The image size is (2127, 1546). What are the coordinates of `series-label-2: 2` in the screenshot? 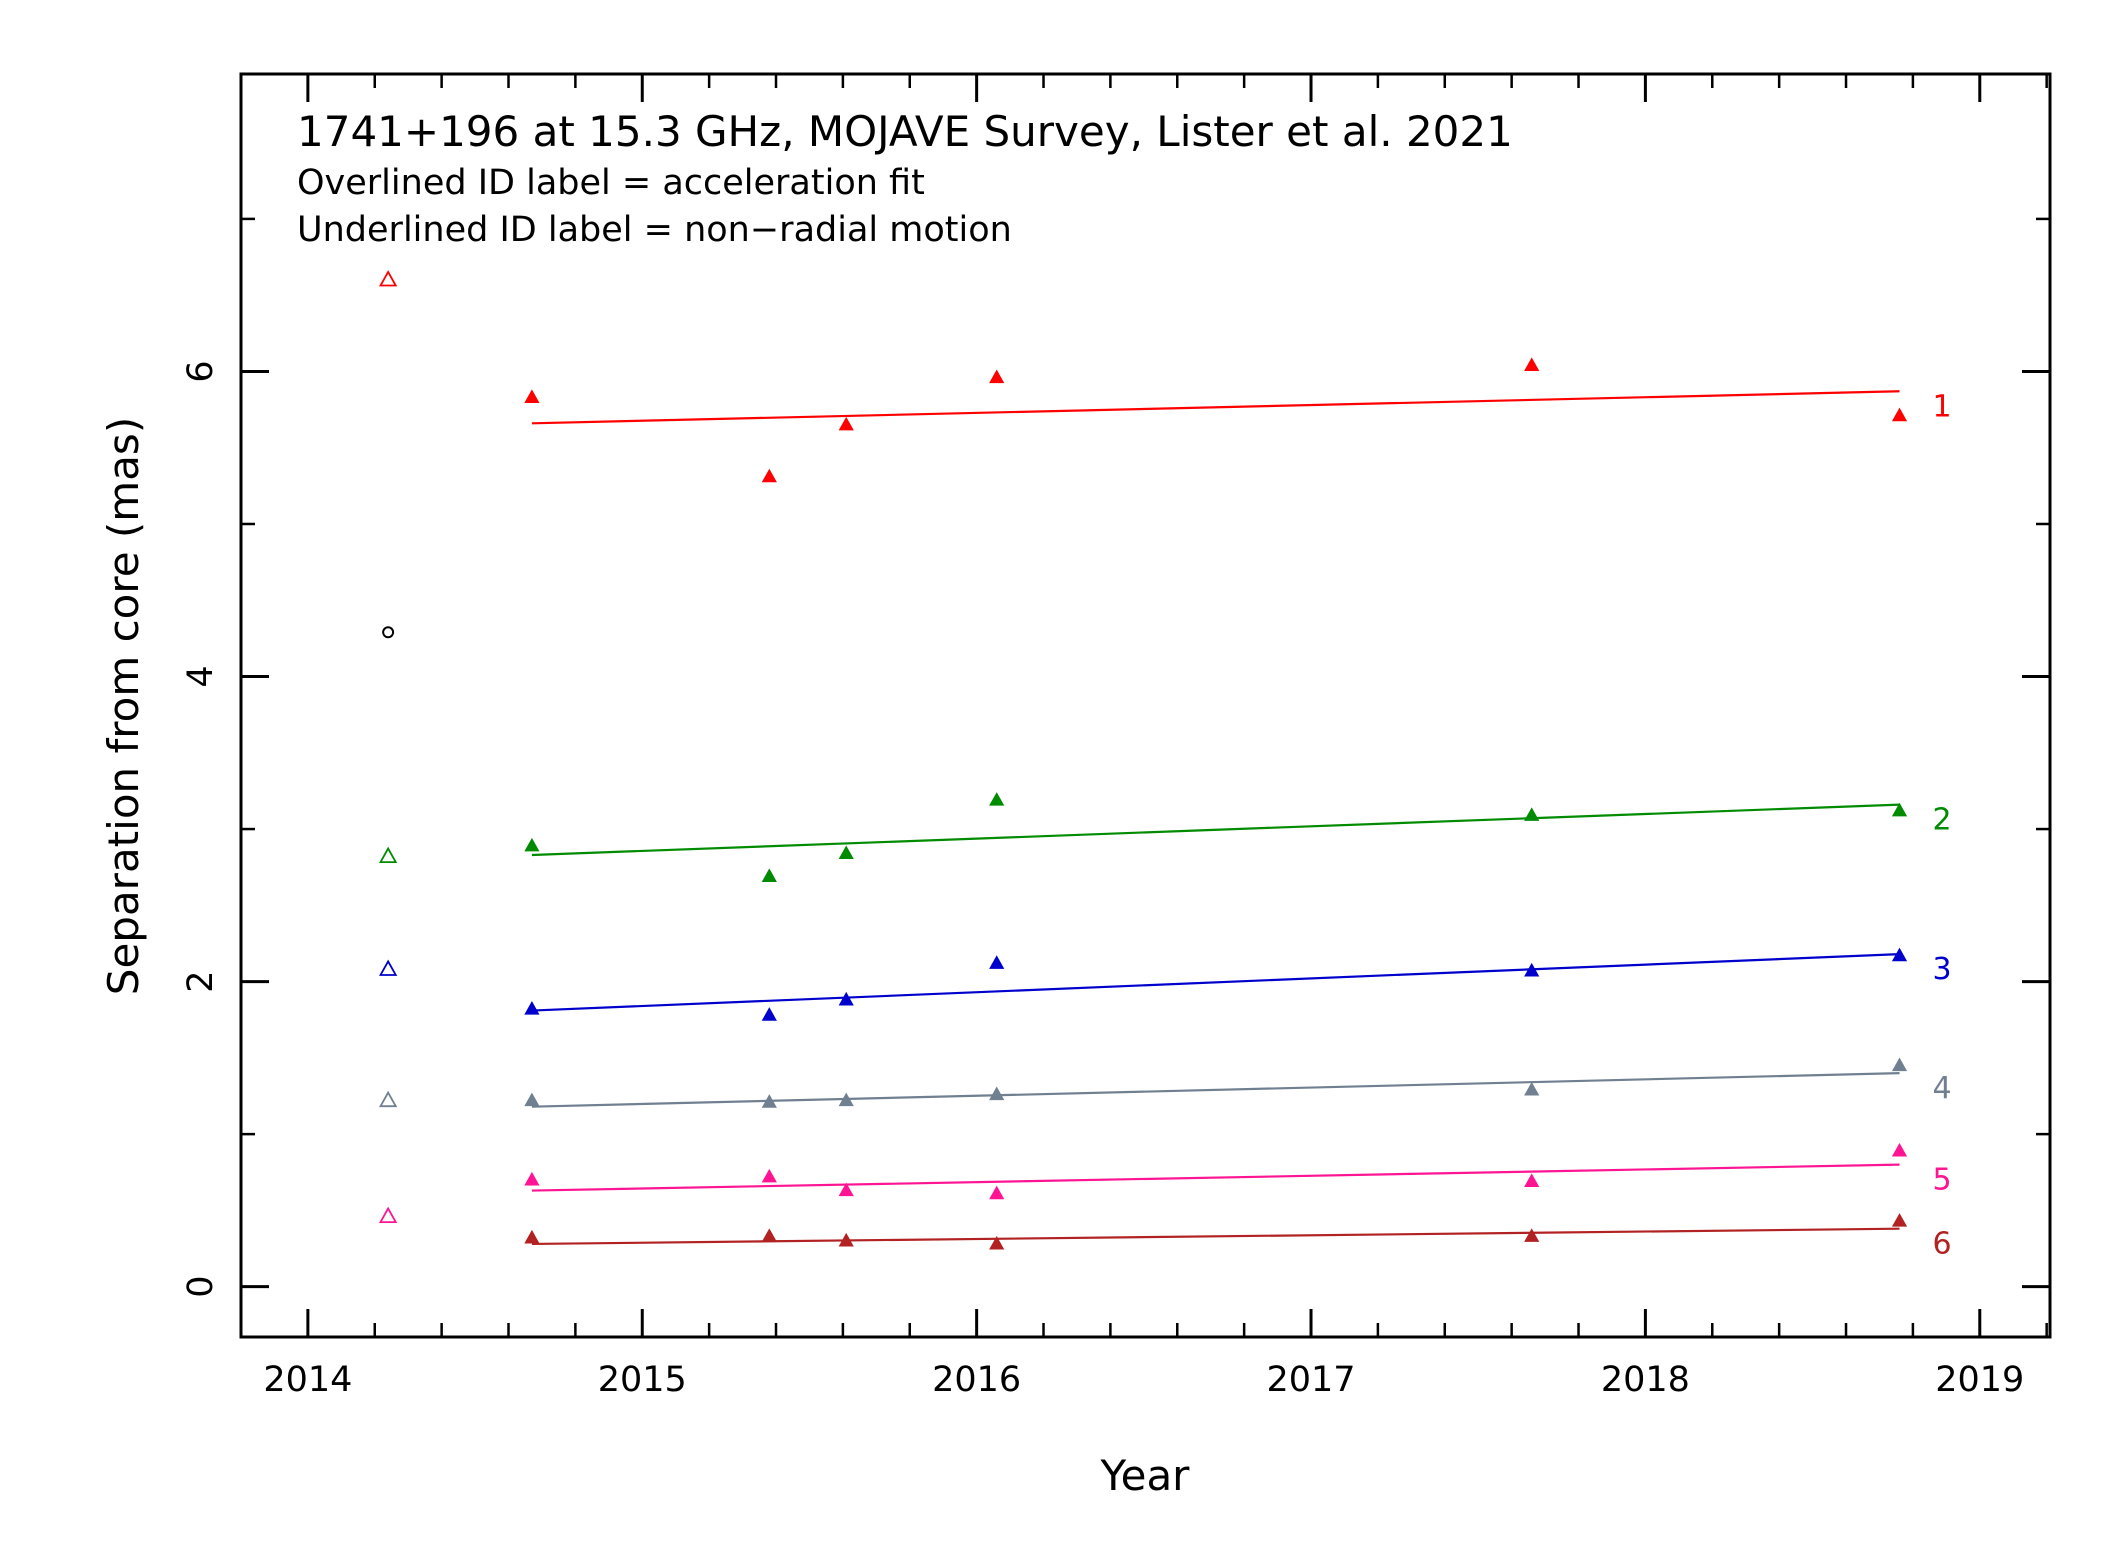 It's located at (1942, 820).